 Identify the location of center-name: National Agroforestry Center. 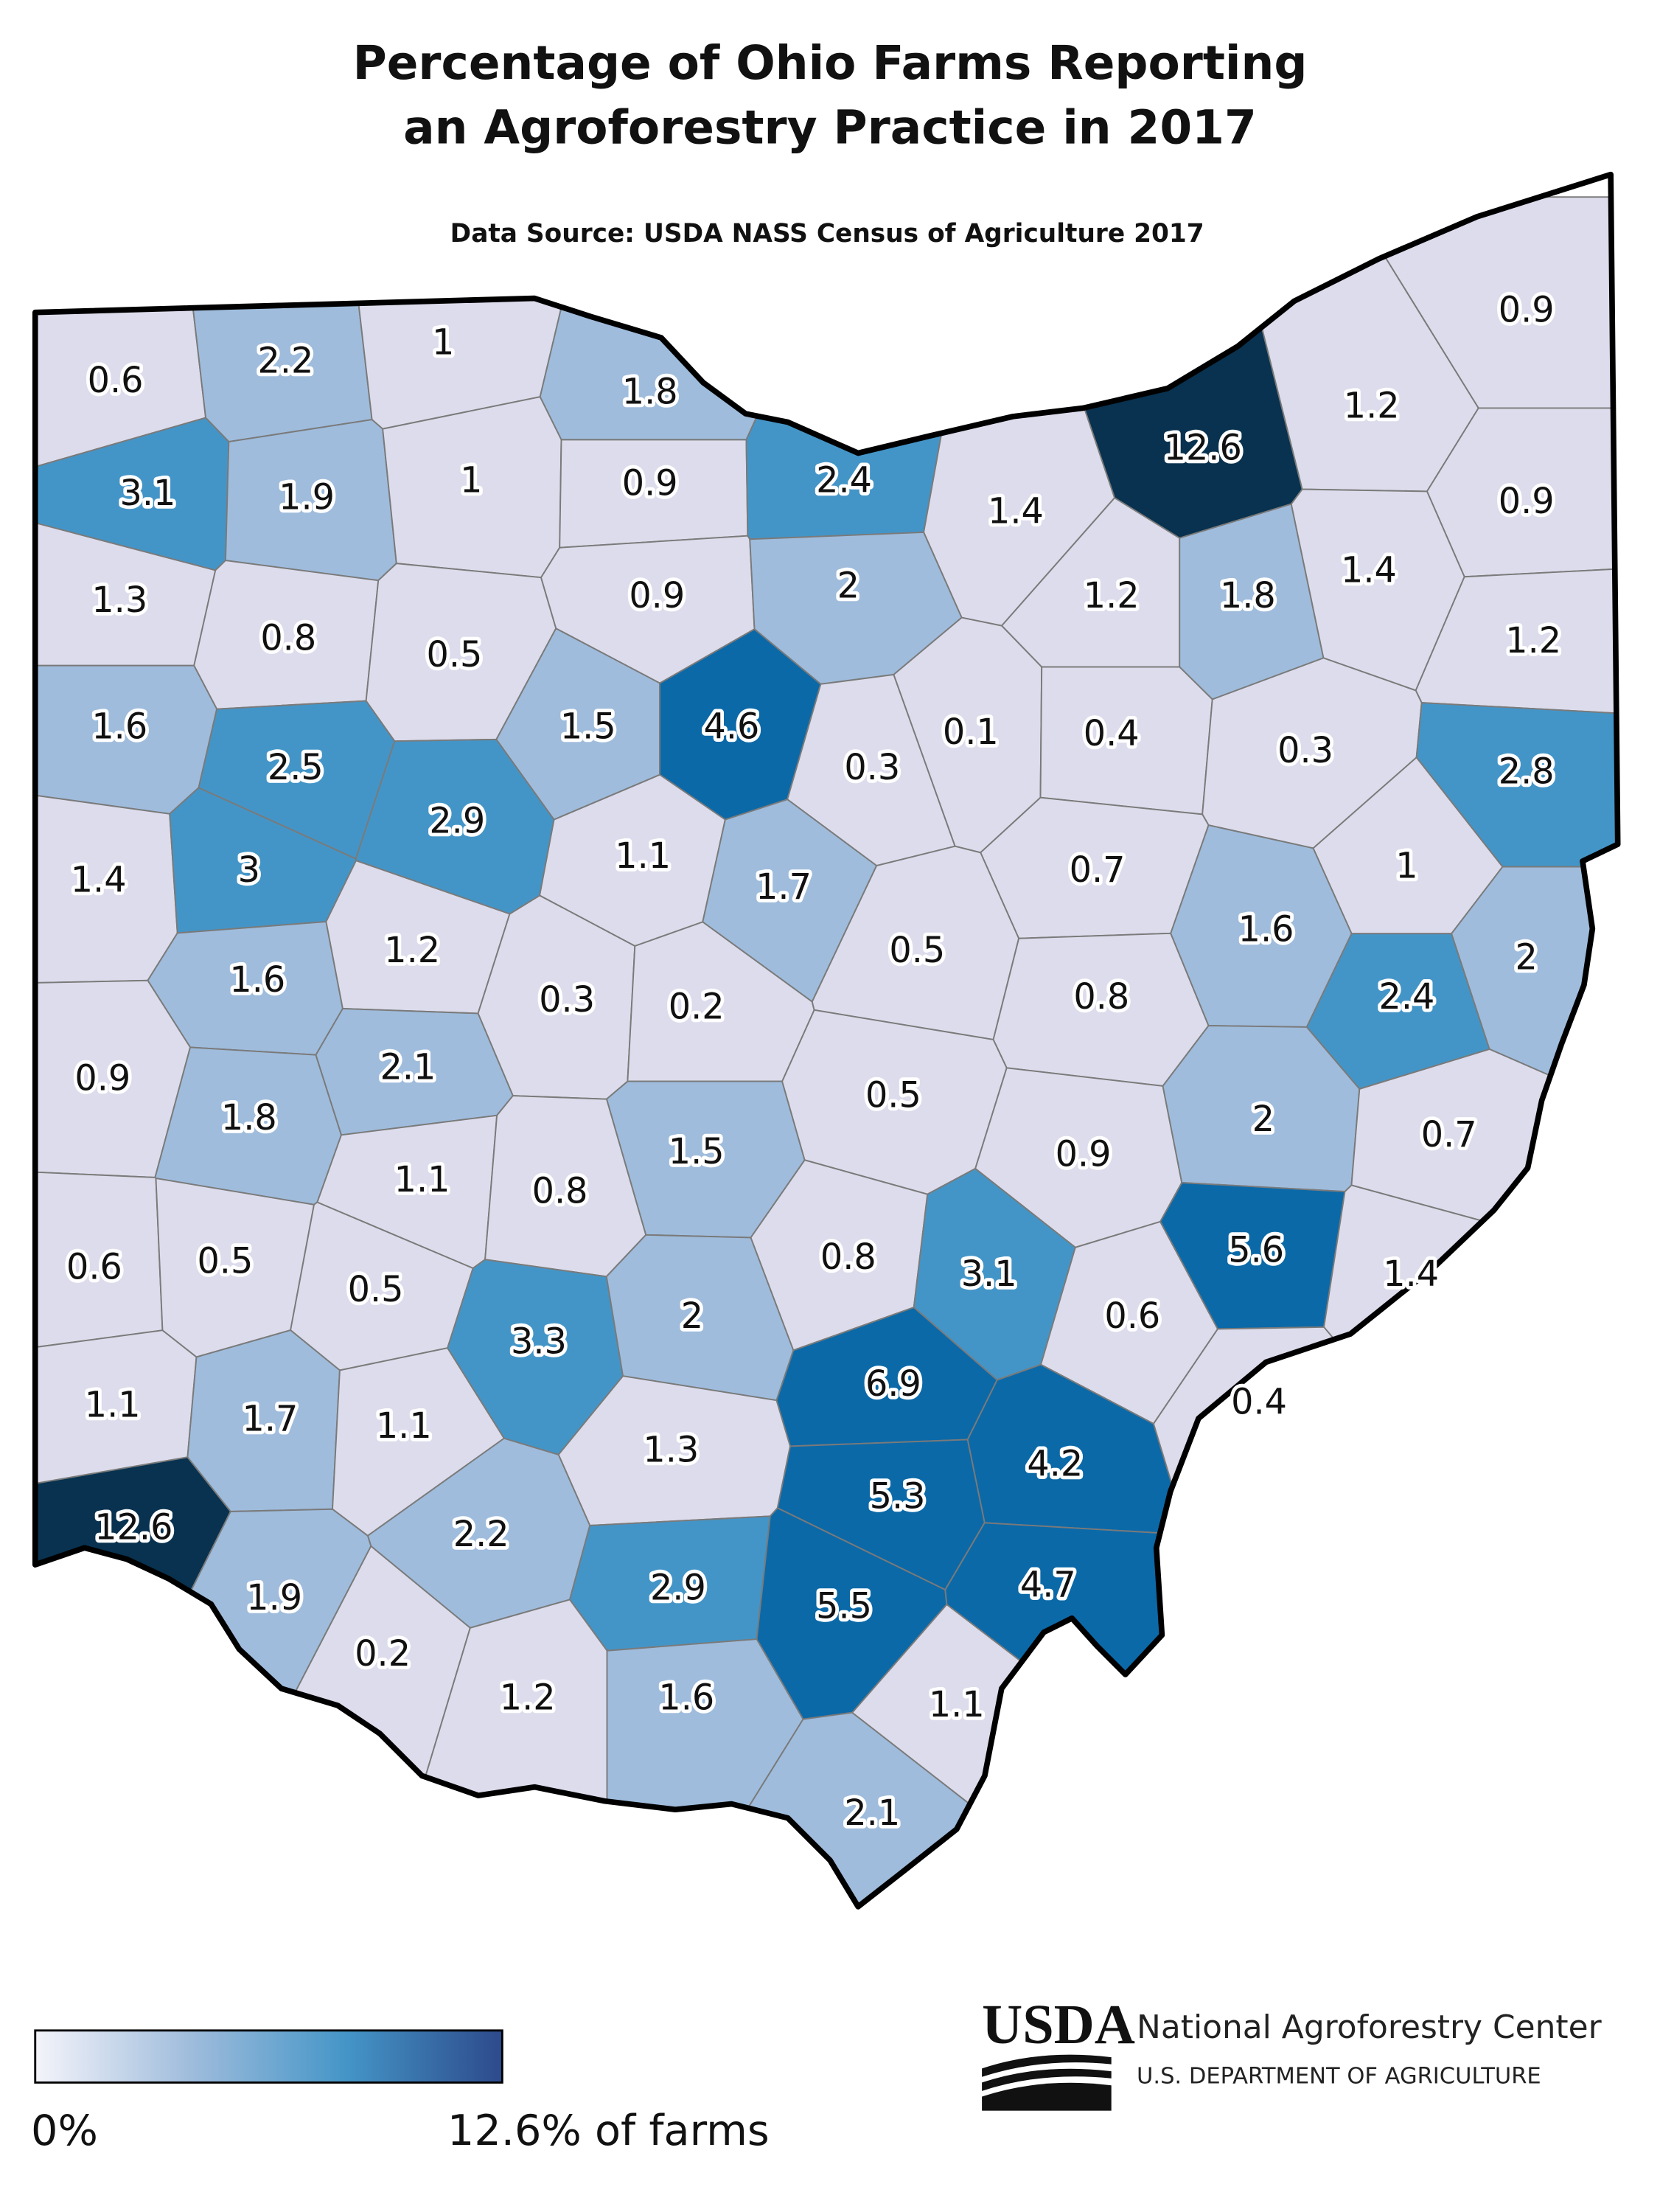
(1370, 2027).